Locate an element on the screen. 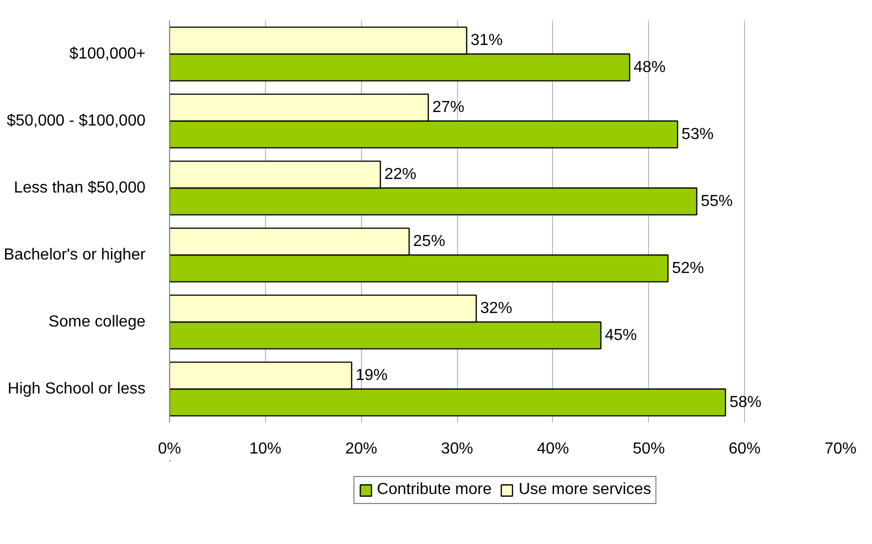  x-tick-label: 10% is located at coordinates (265, 449).